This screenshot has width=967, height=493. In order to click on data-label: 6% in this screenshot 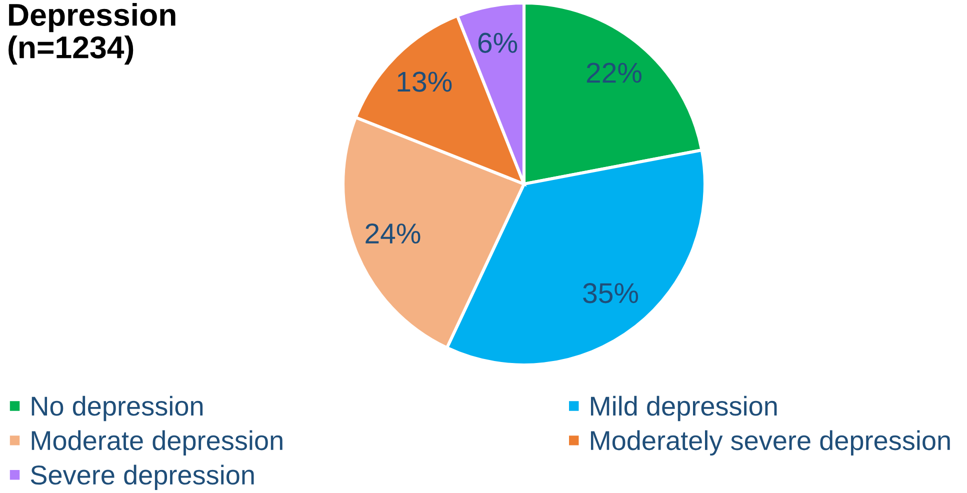, I will do `click(498, 42)`.